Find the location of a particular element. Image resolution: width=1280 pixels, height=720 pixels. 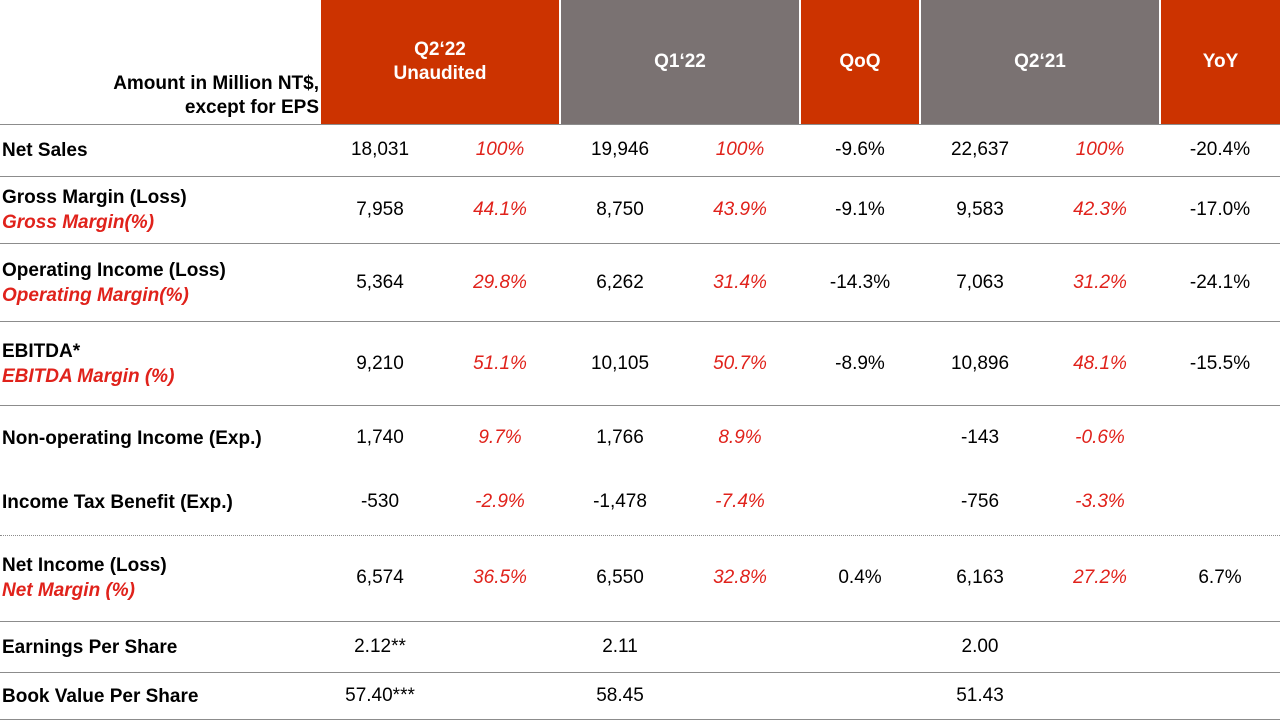

q2-22-value: 18,031 is located at coordinates (380, 149).